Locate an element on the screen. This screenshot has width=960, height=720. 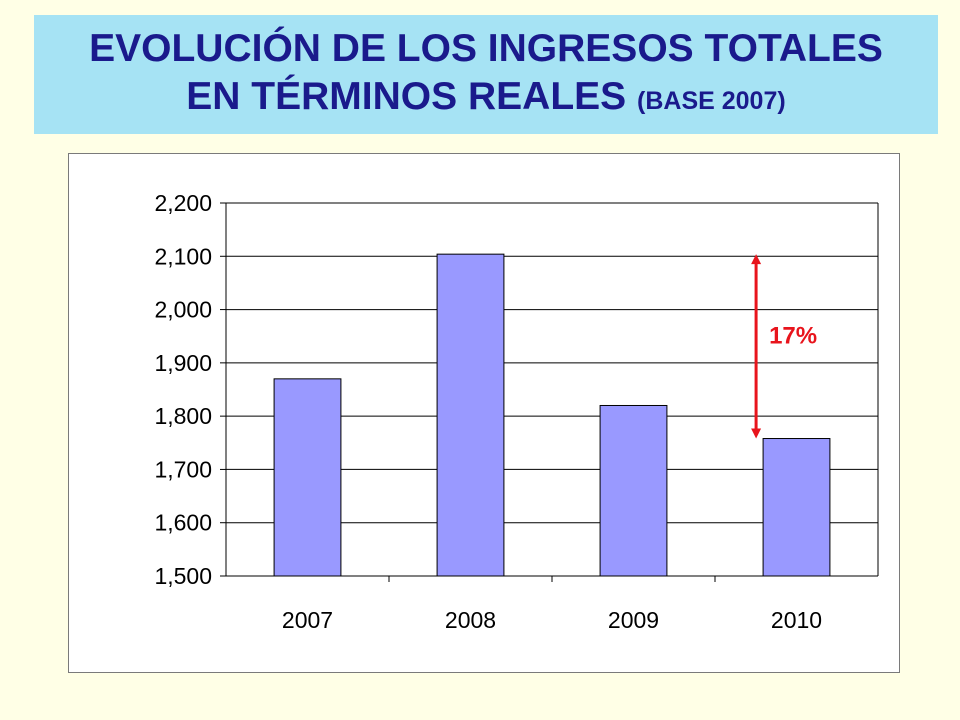
chart-title-line2: EN TÉRMINOS REALES (BASE 2007) is located at coordinates (485, 99).